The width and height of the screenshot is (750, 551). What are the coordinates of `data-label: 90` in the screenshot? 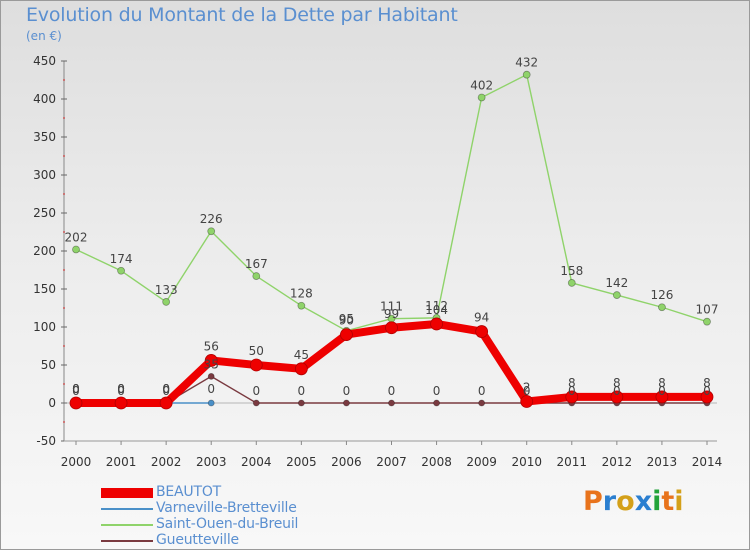 It's located at (346, 321).